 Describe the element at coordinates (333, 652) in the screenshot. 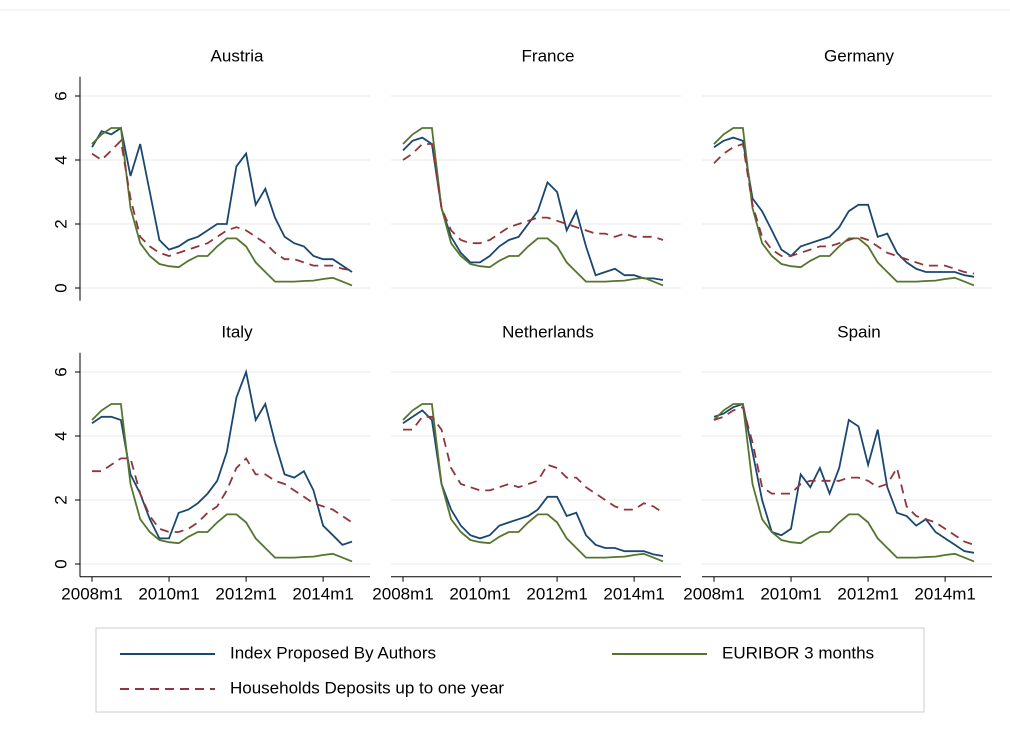

I see `legend-label: Index Proposed By Authors` at that location.